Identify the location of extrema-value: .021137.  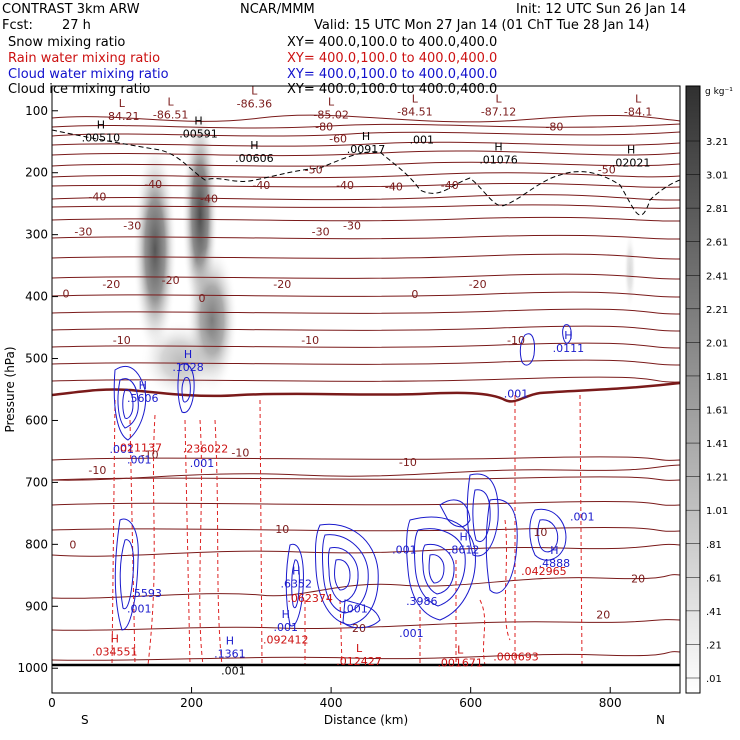
(139, 447).